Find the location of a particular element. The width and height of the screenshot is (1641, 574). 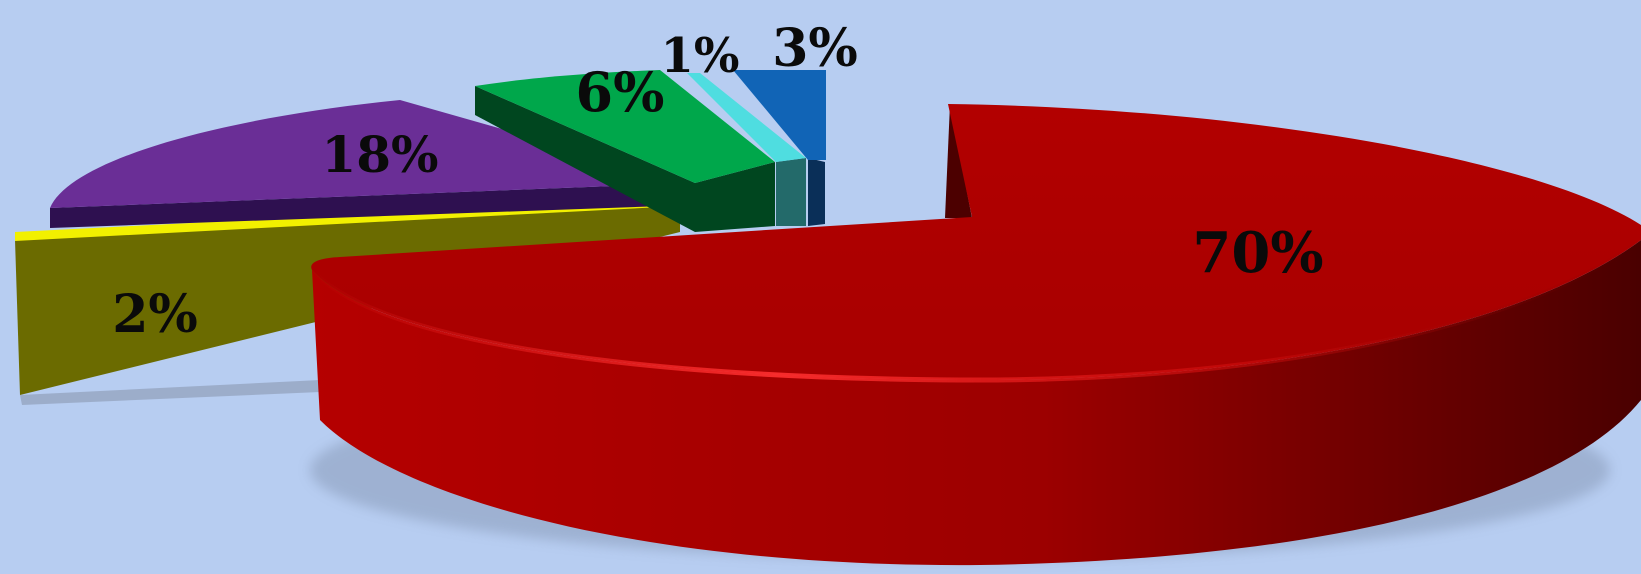

label-3-percent: 3% is located at coordinates (815, 48).